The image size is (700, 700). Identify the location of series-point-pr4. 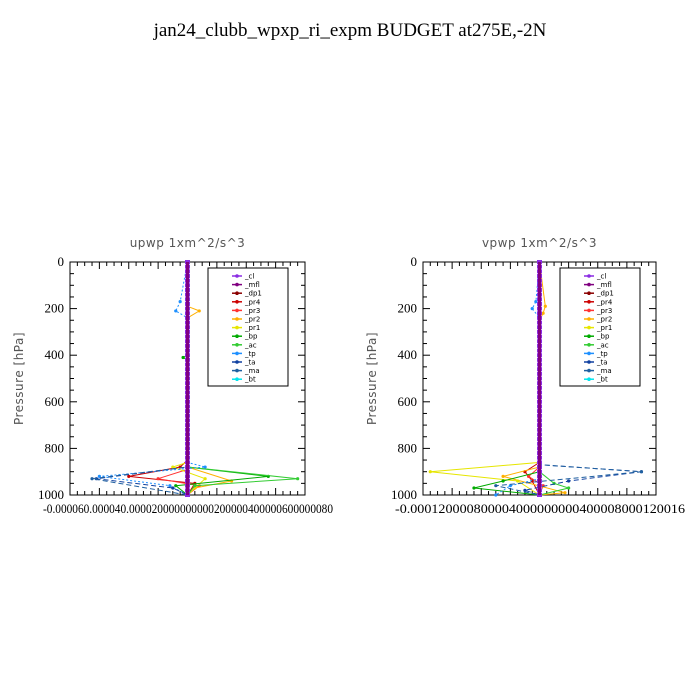
(129, 476).